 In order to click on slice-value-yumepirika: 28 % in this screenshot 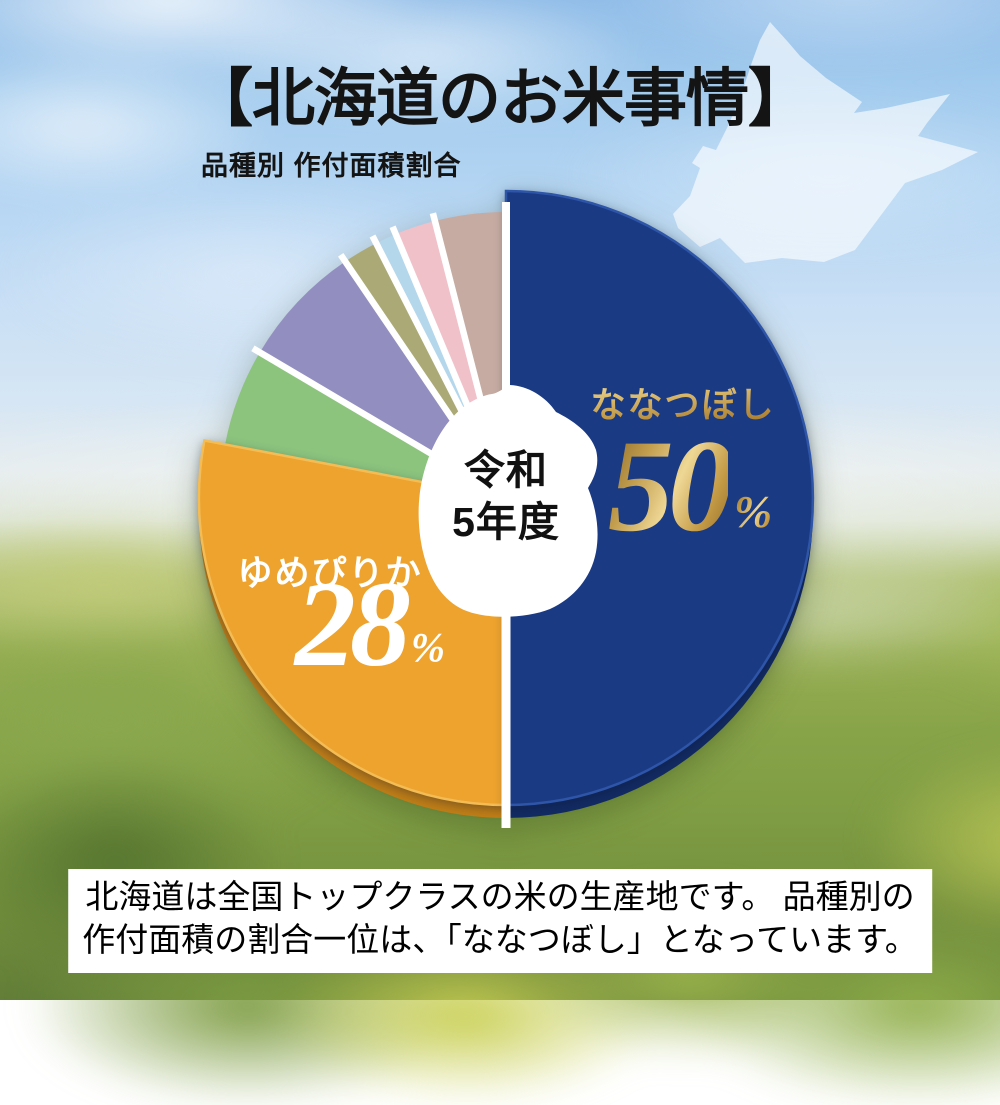, I will do `click(370, 624)`.